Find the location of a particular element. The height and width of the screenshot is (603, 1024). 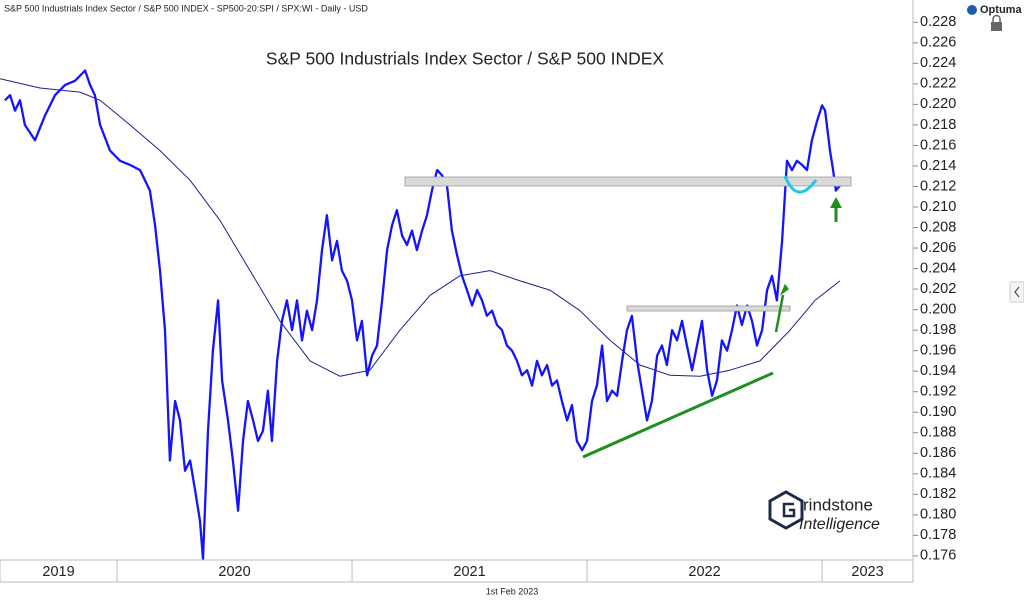

logo: rindstone Intelligence is located at coordinates (824, 511).